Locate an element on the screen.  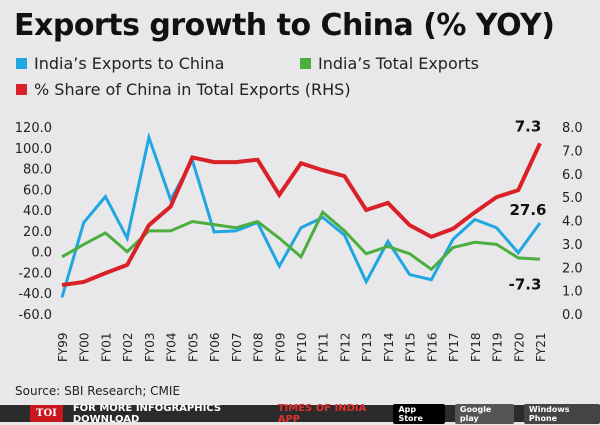
y-left-tick-label: 0.0 is located at coordinates (41, 253).